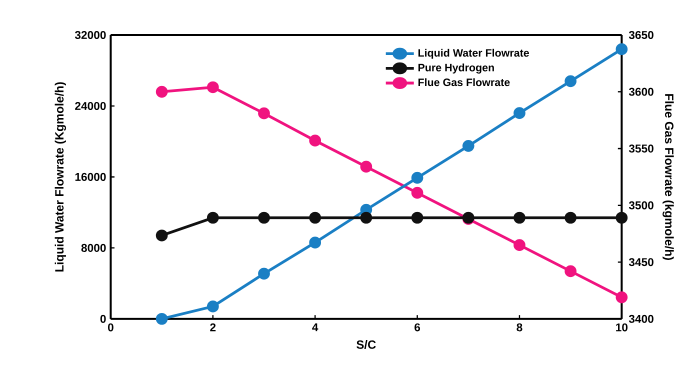 This screenshot has width=678, height=379. Describe the element at coordinates (464, 82) in the screenshot. I see `legend-label: Flue Gas Flowrate` at that location.